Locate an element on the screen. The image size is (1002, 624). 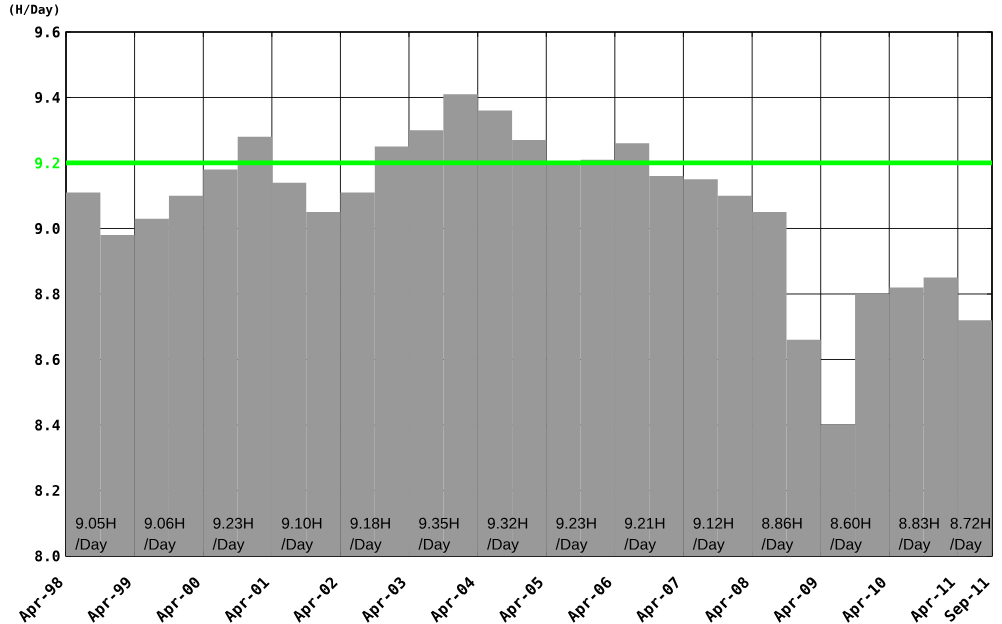
annotation: 9.10H /Day is located at coordinates (301, 535).